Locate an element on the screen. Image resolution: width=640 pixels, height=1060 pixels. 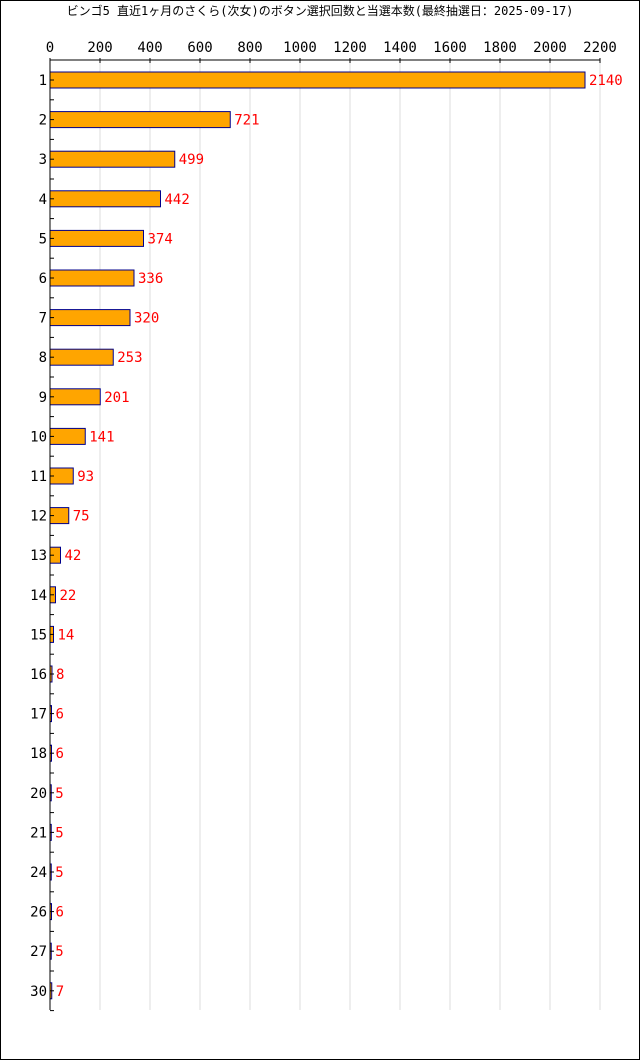
value-label: 42 is located at coordinates (73, 556).